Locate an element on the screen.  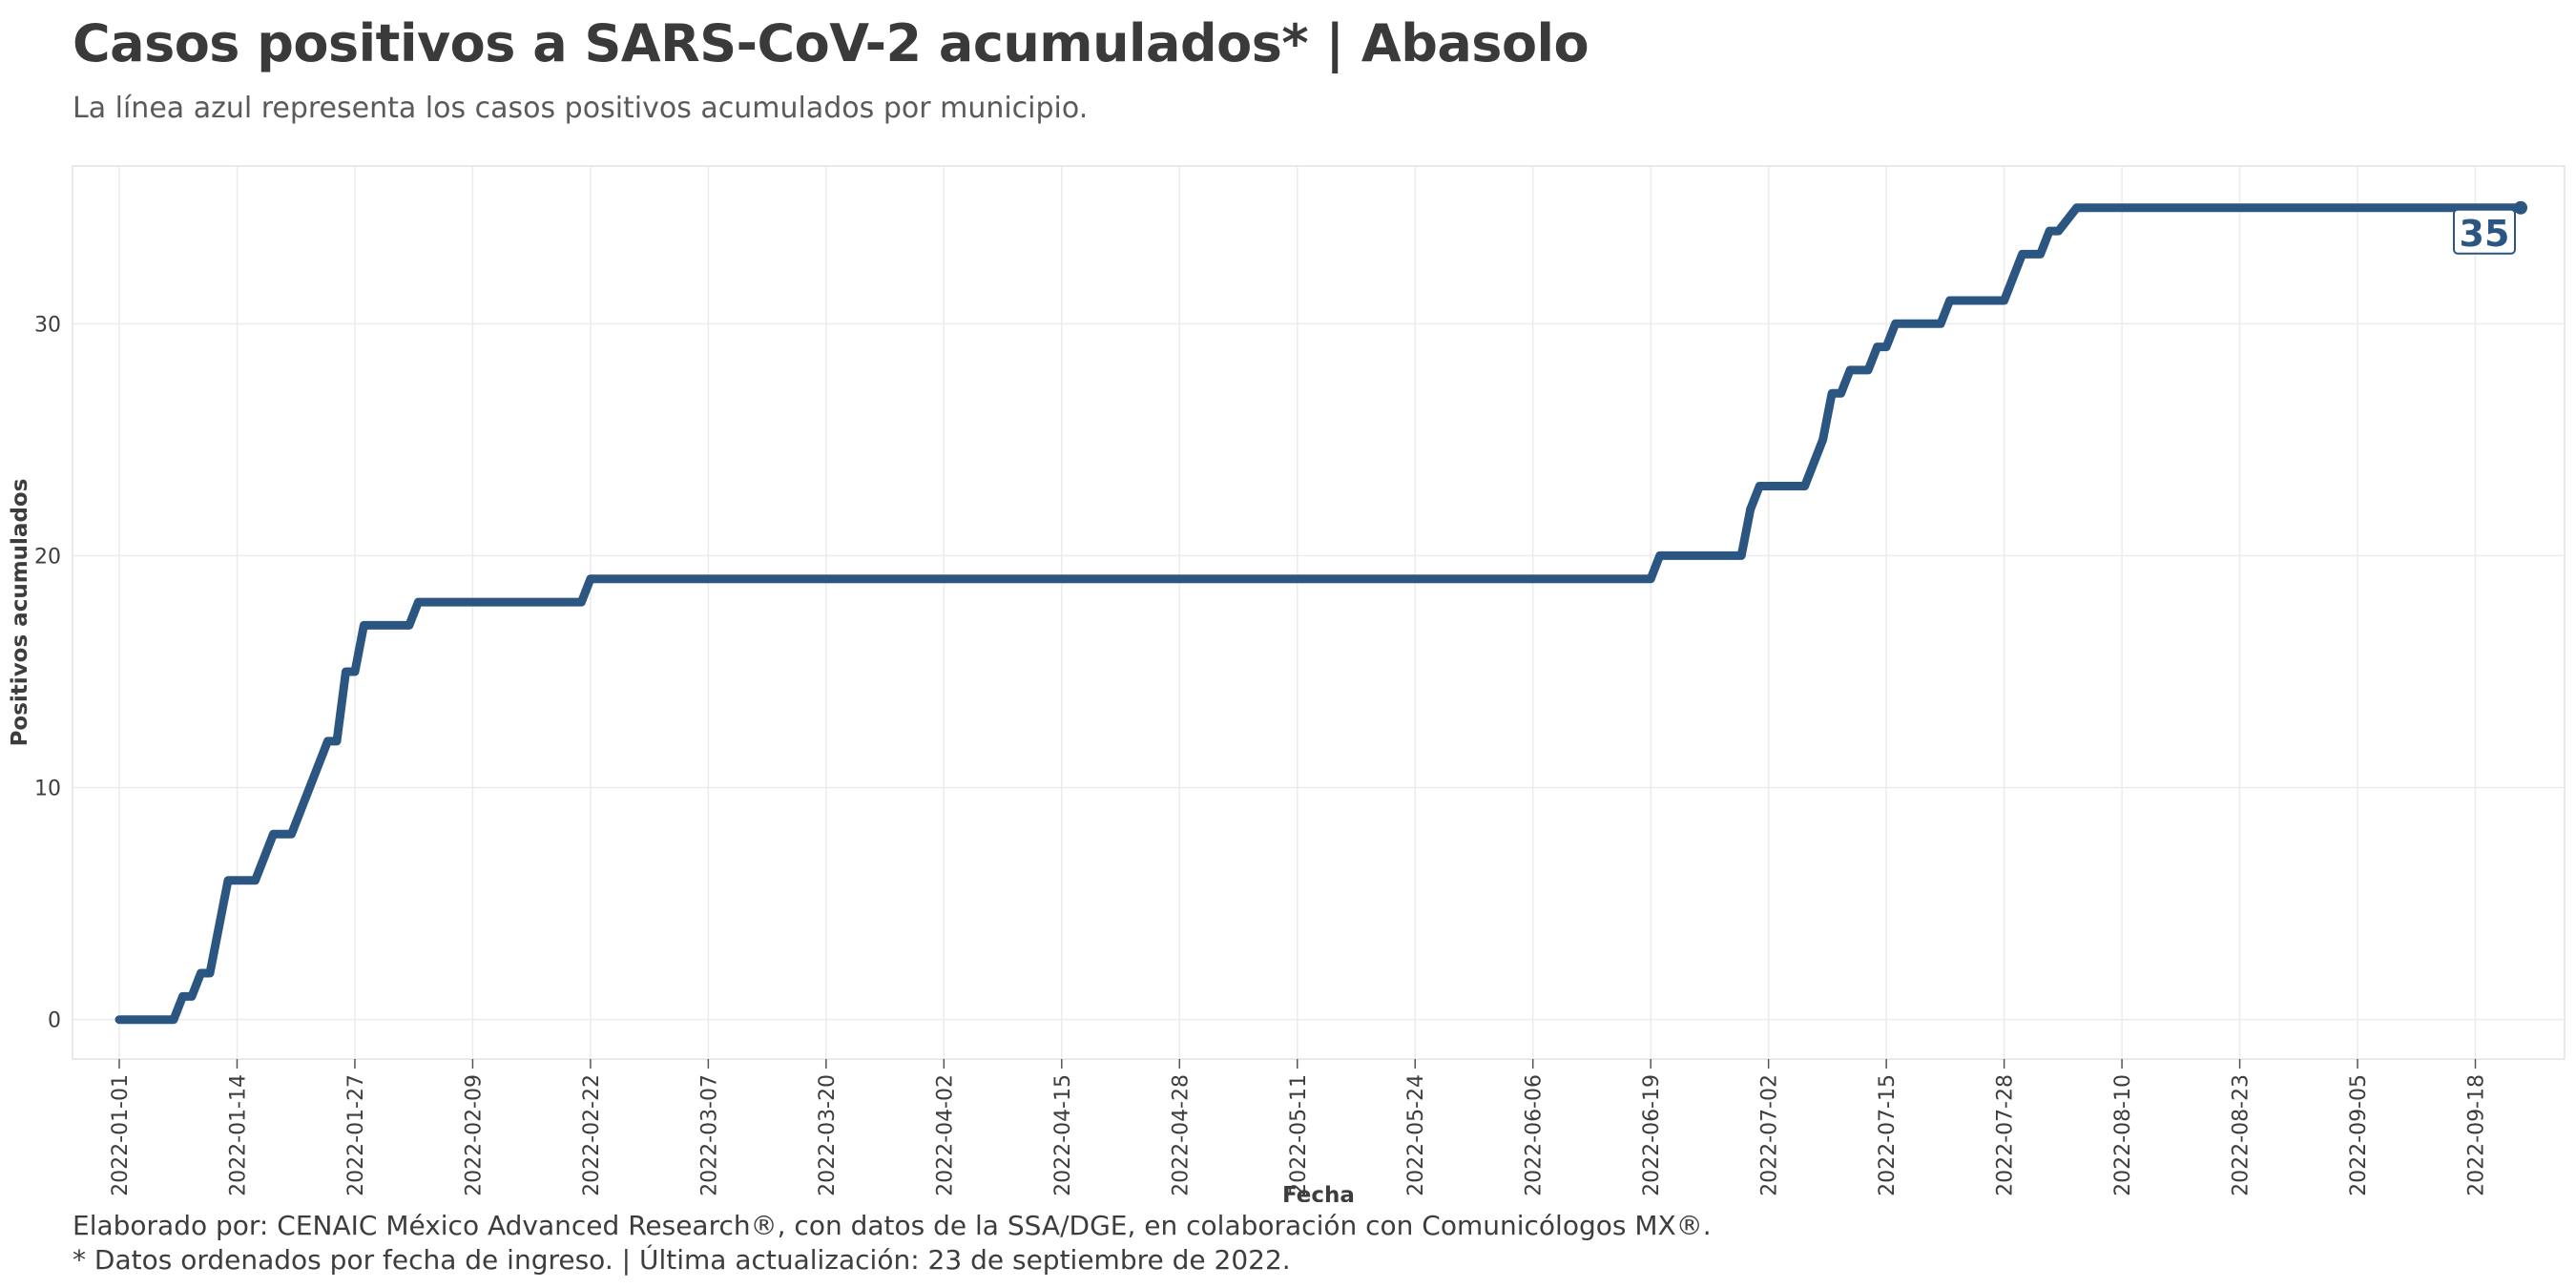
x-tick-label: 2022-05-11 is located at coordinates (1299, 1135).